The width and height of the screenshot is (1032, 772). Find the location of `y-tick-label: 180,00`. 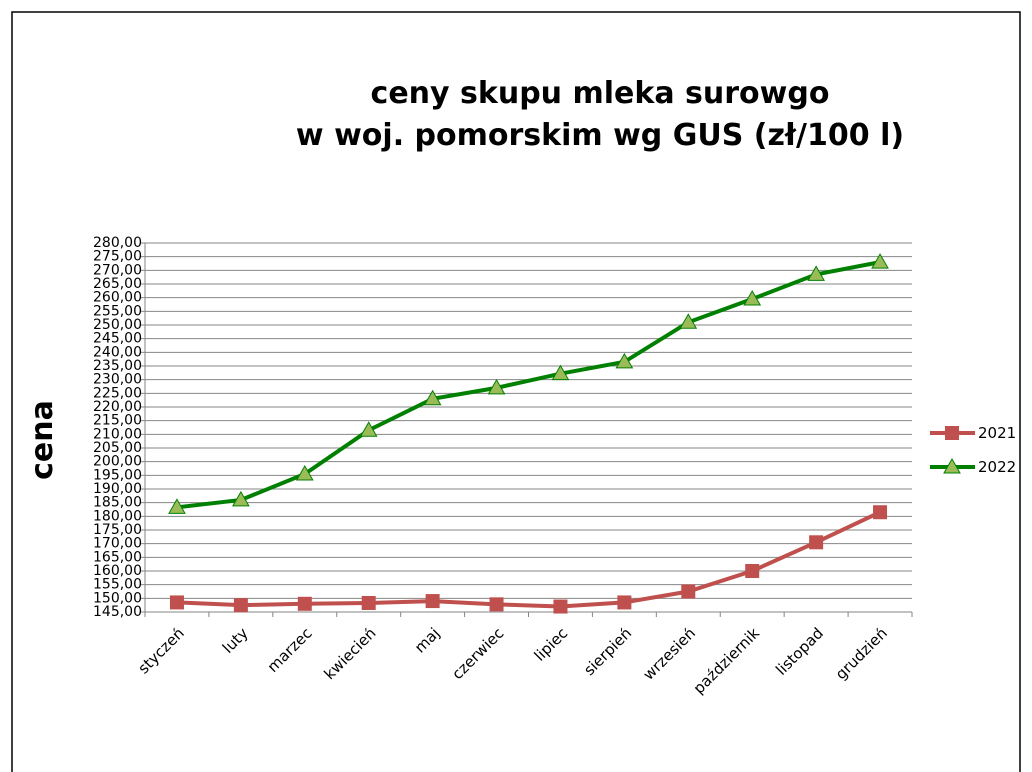

y-tick-label: 180,00 is located at coordinates (117, 516).